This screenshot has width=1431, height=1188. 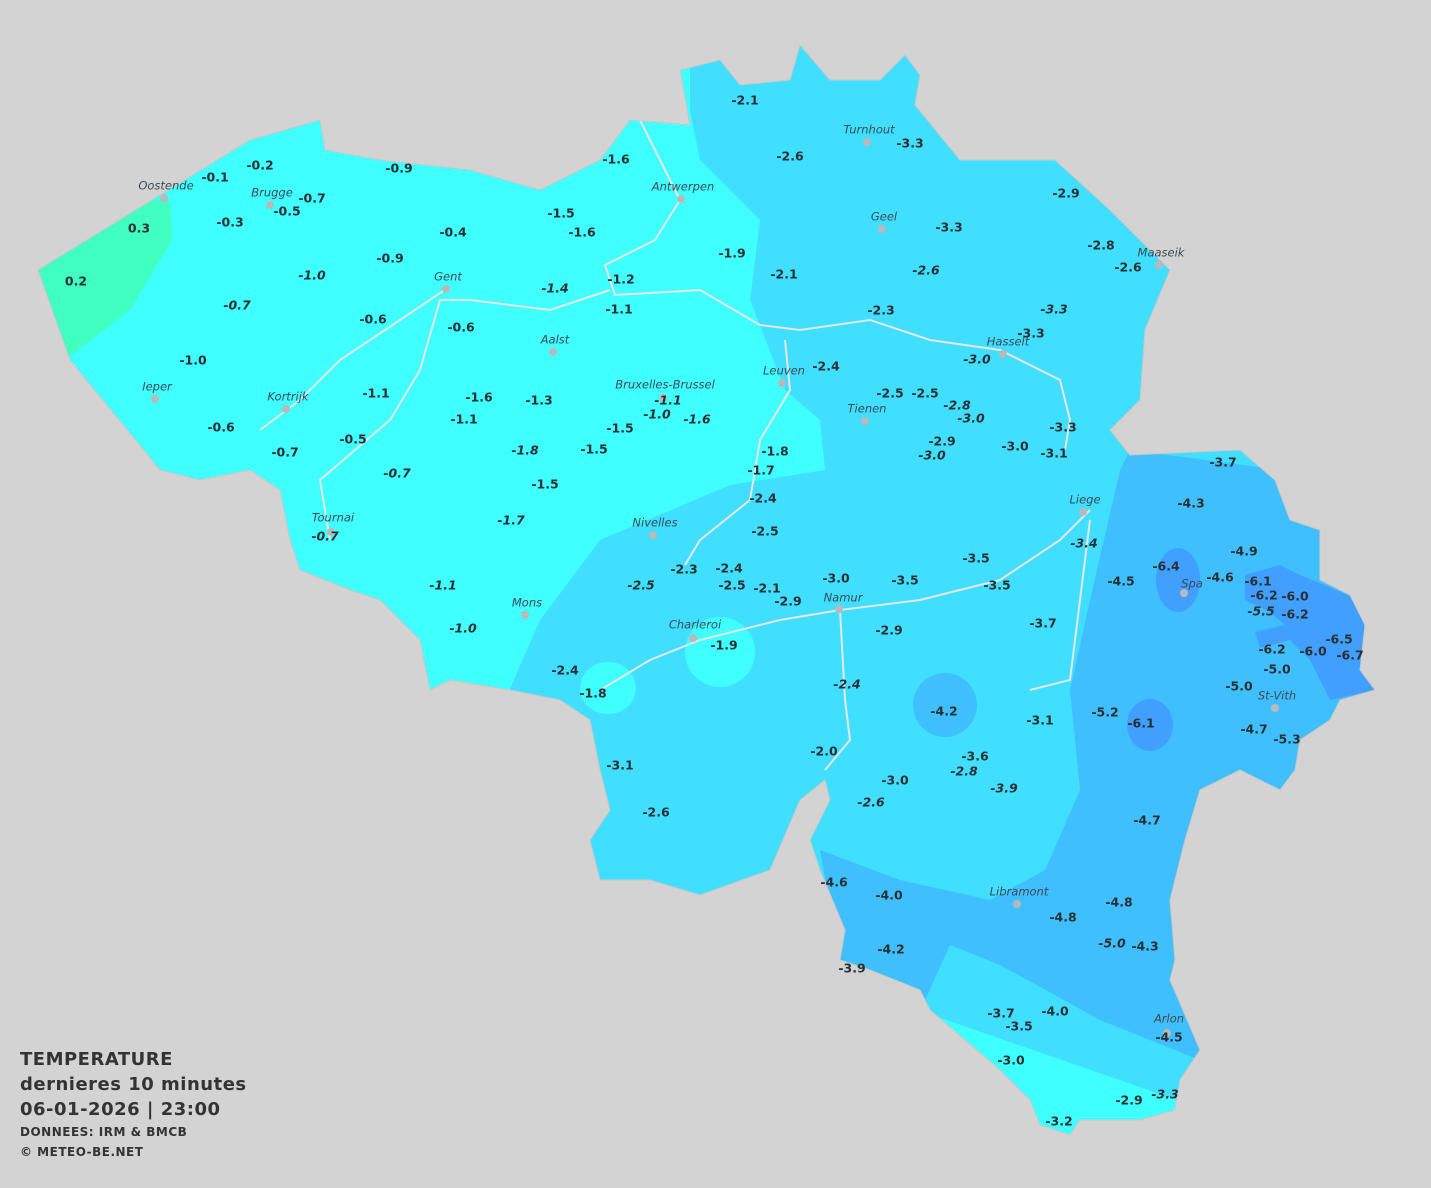 What do you see at coordinates (684, 569) in the screenshot?
I see `temperature-value: -2.3` at bounding box center [684, 569].